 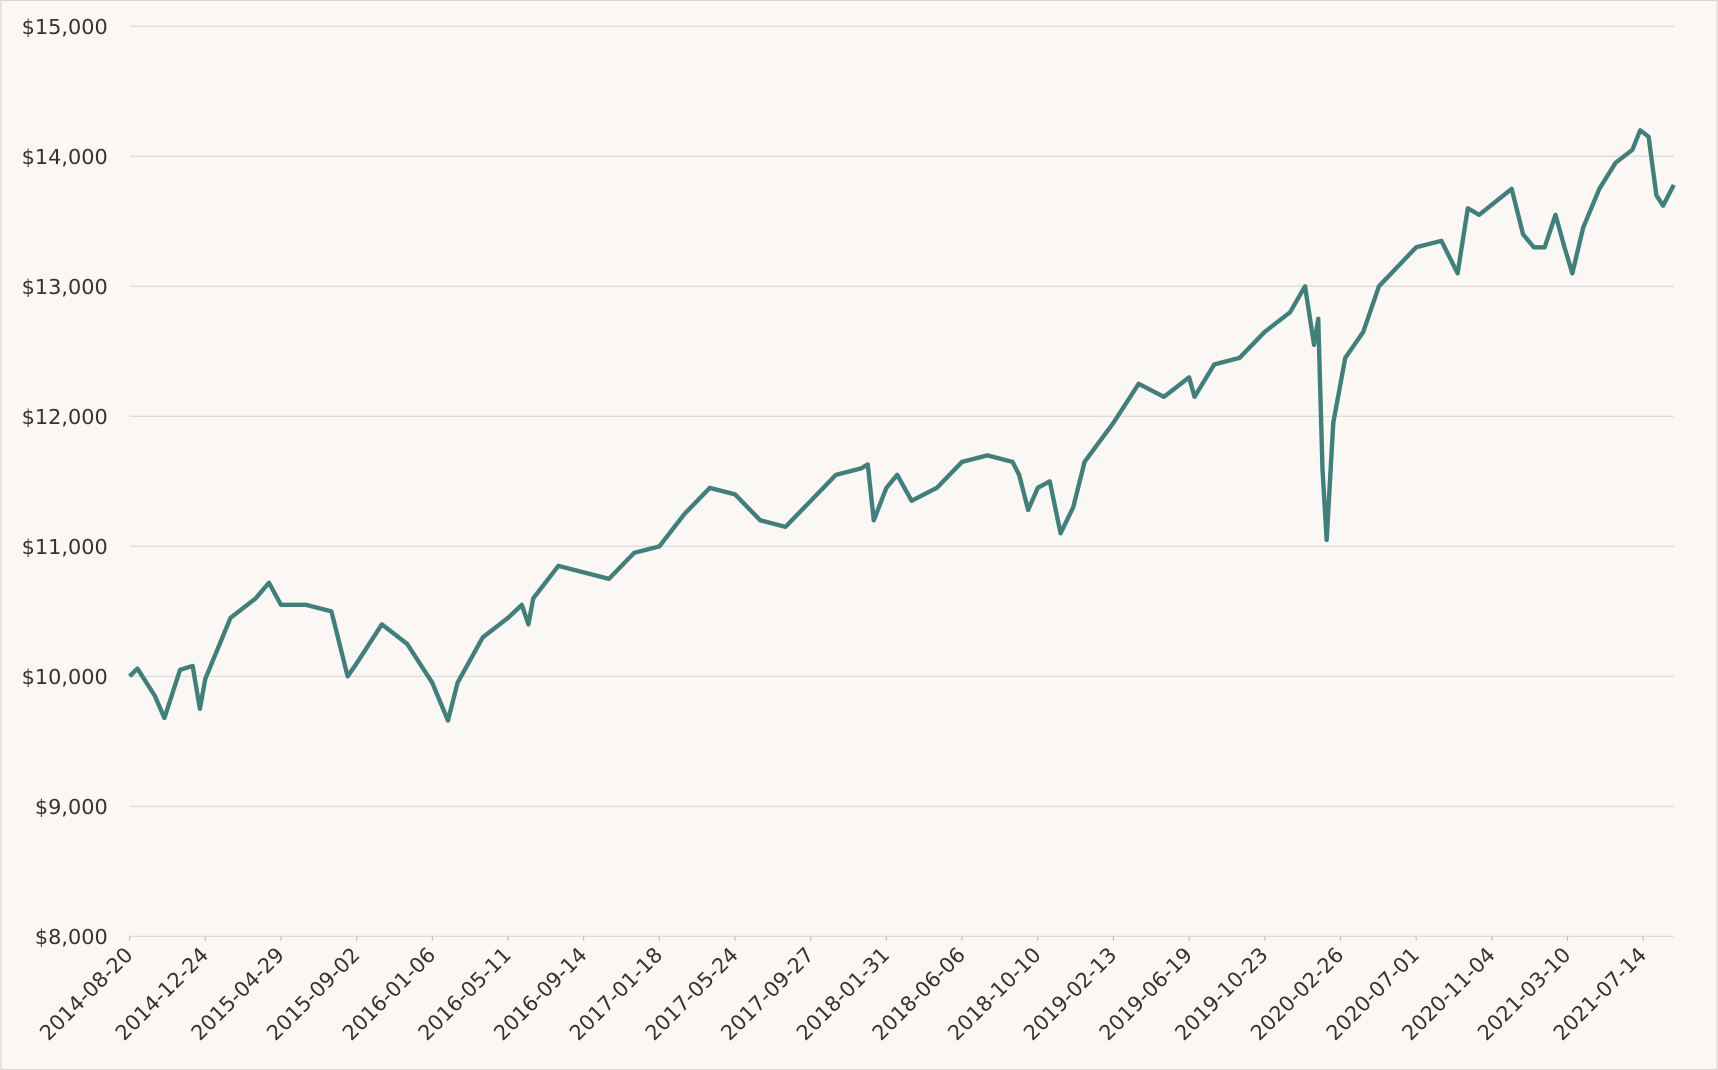 I want to click on y-tick-label: $15,000, so click(x=65, y=27).